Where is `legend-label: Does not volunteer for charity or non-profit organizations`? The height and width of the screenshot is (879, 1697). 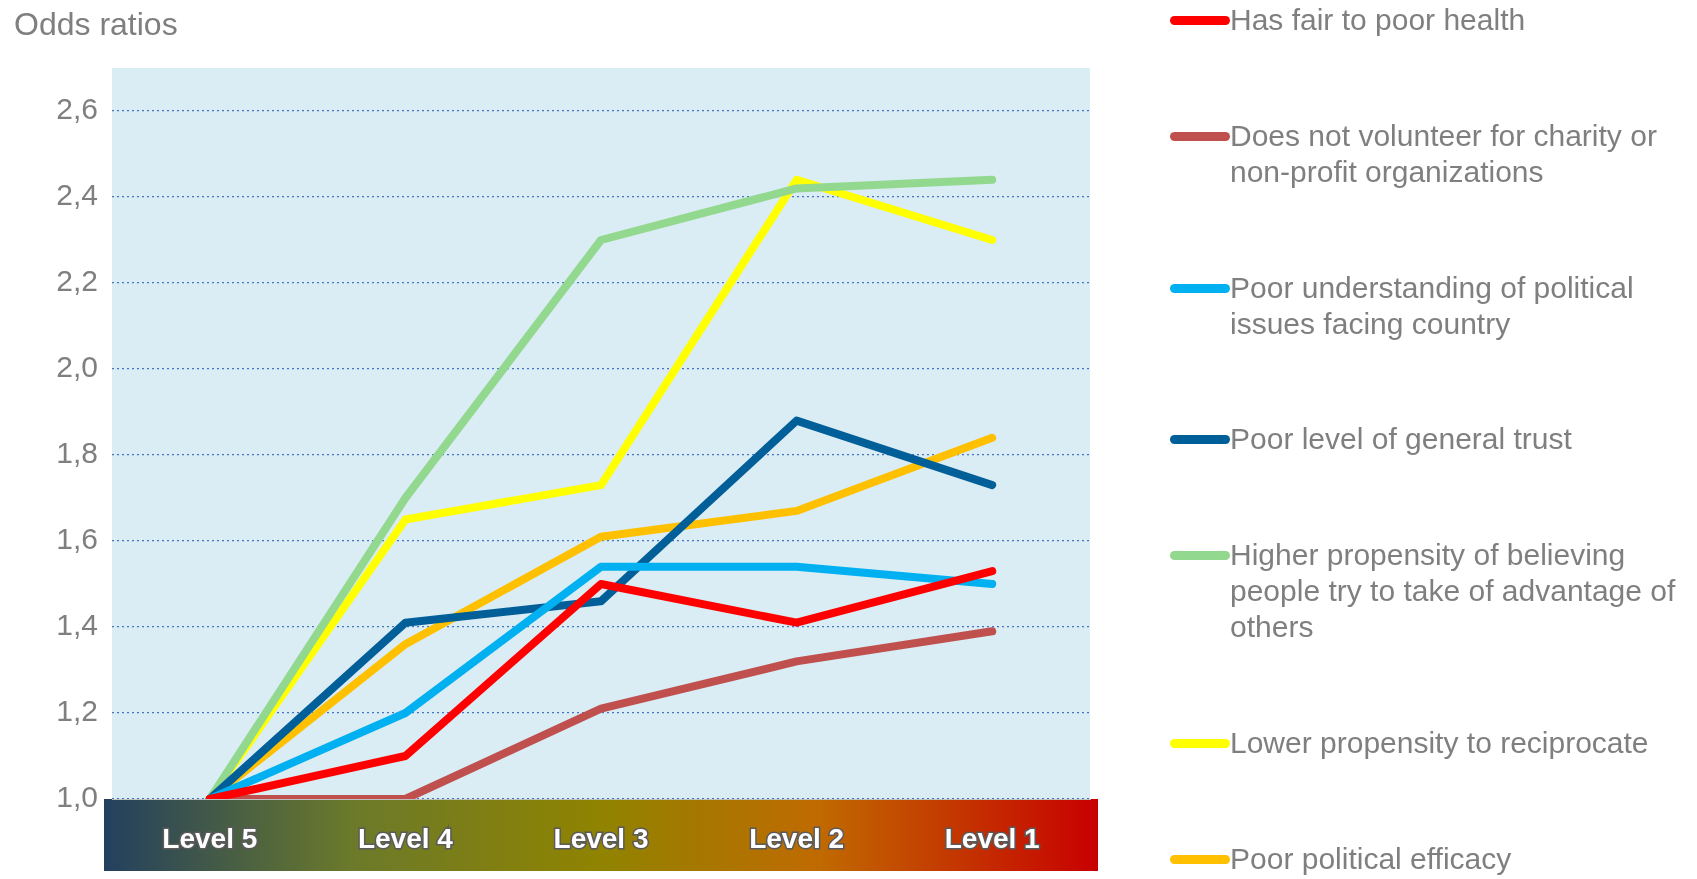
legend-label: Does not volunteer for charity or non-profit organizations is located at coordinates (1444, 153).